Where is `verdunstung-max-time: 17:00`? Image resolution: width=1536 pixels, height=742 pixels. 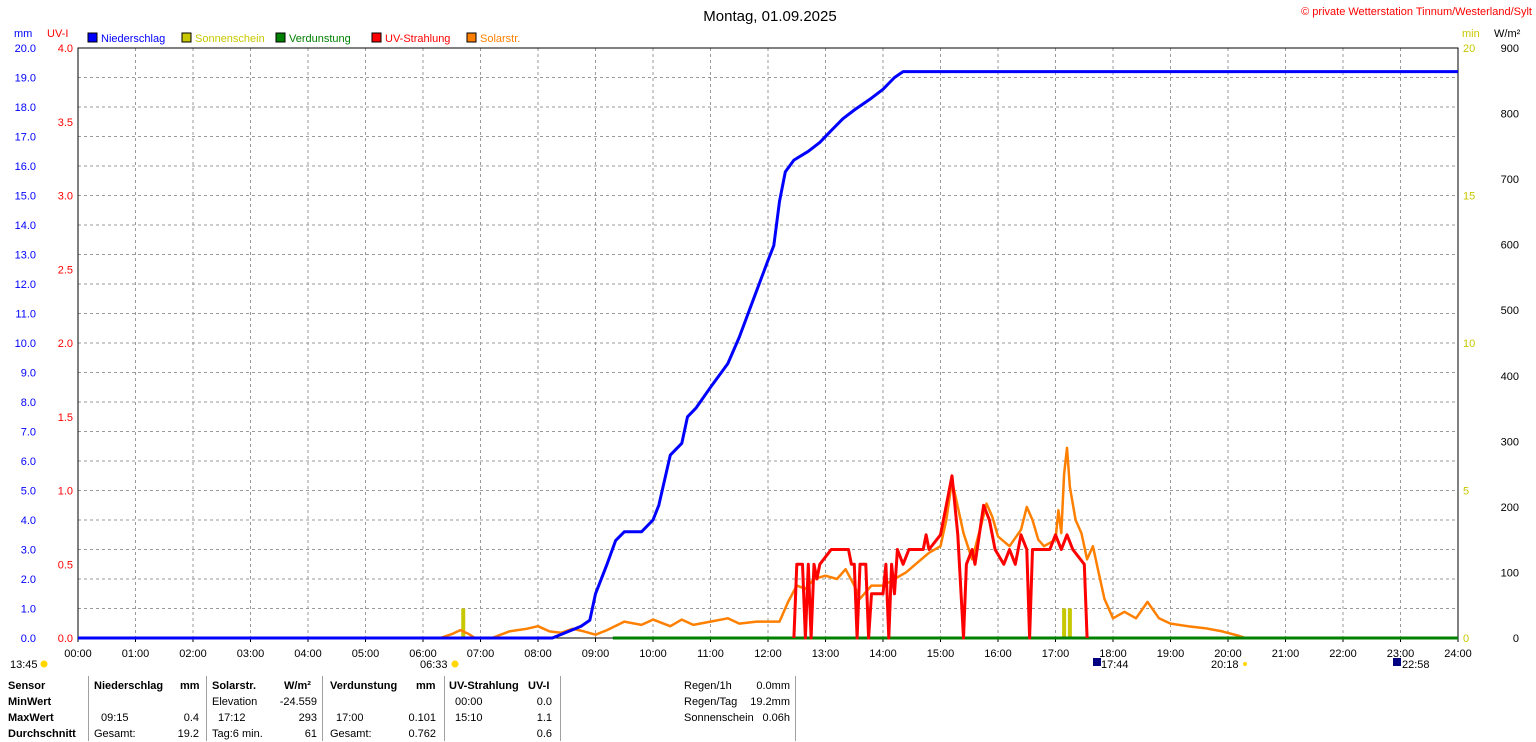 verdunstung-max-time: 17:00 is located at coordinates (350, 718).